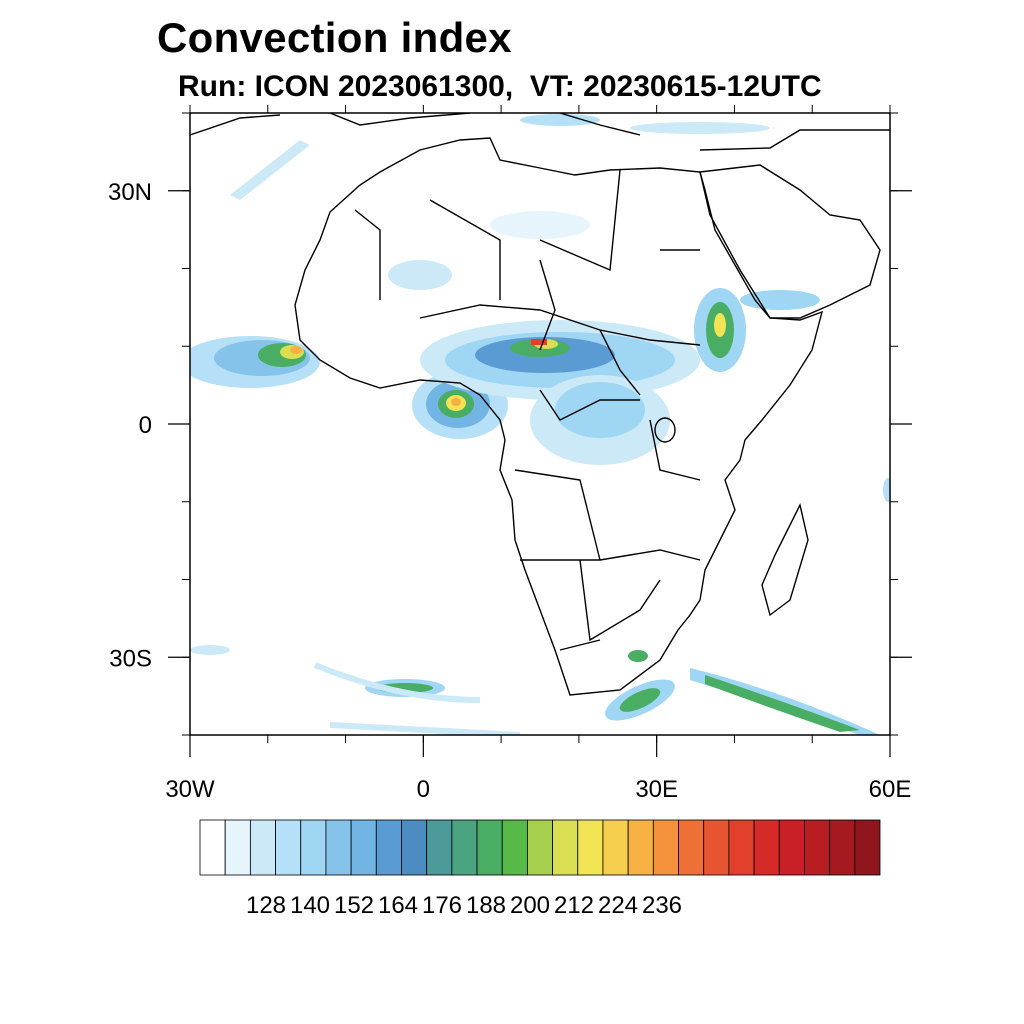 Image resolution: width=1024 pixels, height=1024 pixels. Describe the element at coordinates (656, 789) in the screenshot. I see `x-tick-label: 30E` at that location.